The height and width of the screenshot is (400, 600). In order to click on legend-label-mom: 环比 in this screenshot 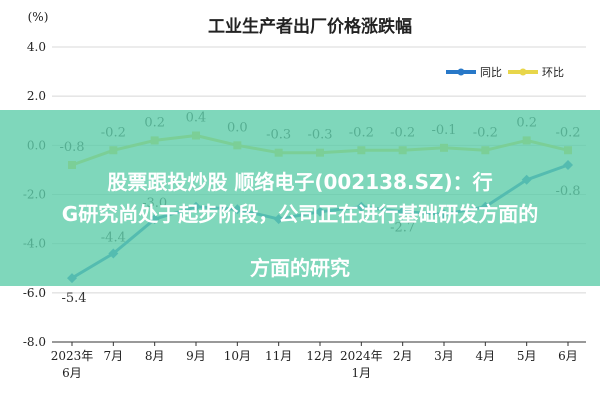, I will do `click(553, 72)`.